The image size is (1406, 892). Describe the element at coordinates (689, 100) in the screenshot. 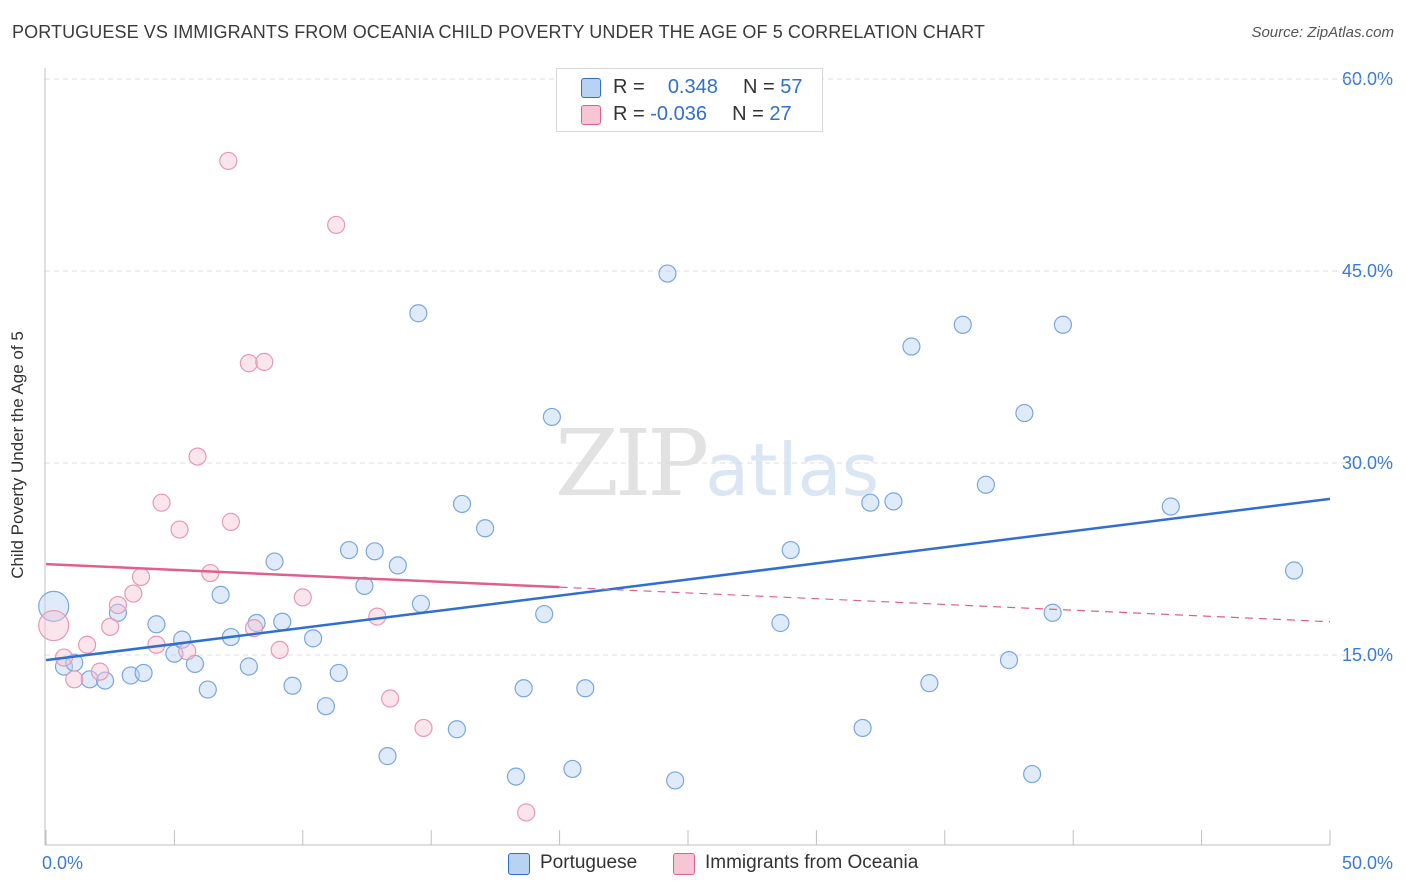

I see `correlation-legend: R = 0.348 N = 57 R = -0.036 N = 27` at that location.